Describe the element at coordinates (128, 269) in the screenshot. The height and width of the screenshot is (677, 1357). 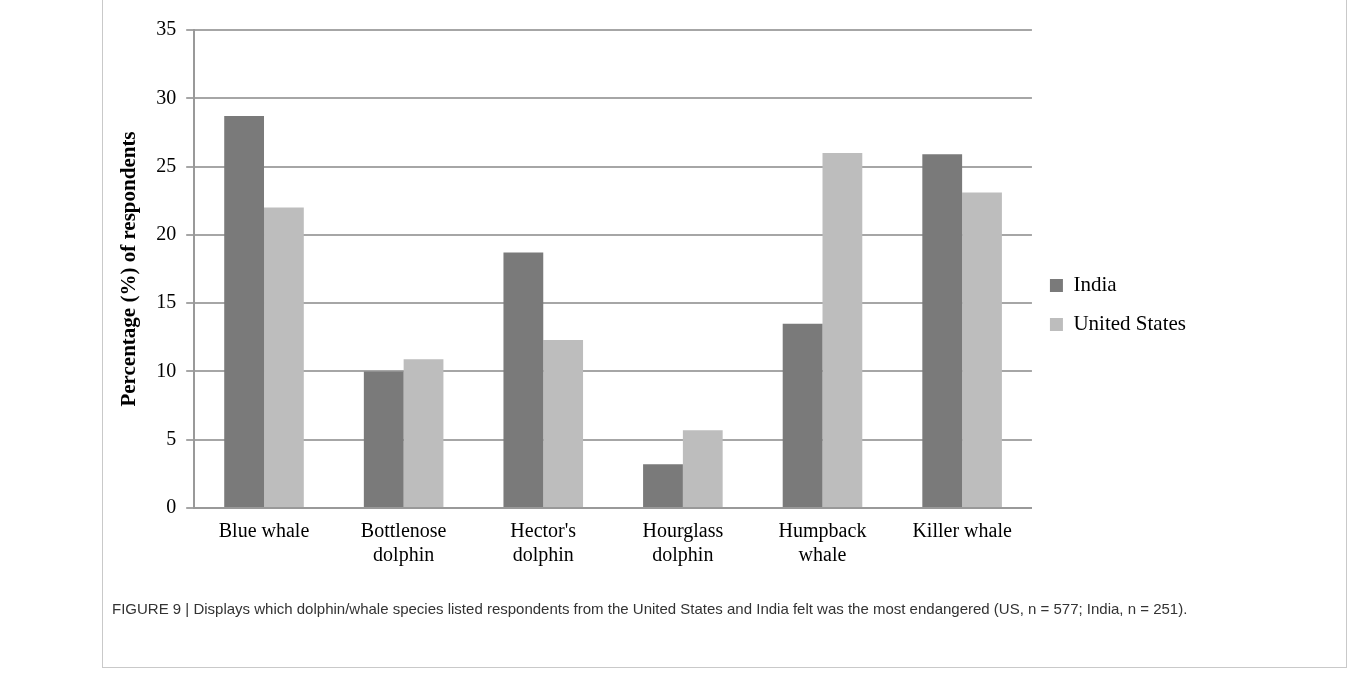
I see `y-axis-title: Percentage (%) of respondents` at that location.